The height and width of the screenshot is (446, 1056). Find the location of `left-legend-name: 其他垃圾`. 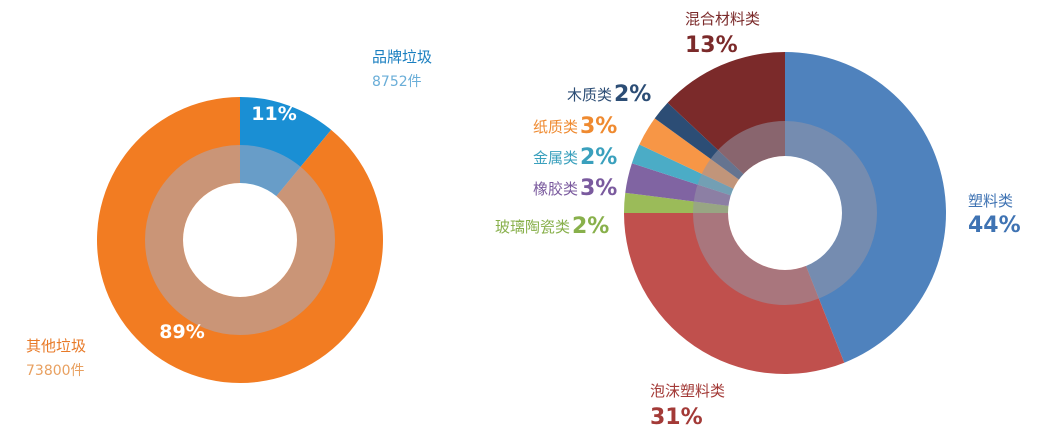

left-legend-name: 其他垃圾 is located at coordinates (56, 346).